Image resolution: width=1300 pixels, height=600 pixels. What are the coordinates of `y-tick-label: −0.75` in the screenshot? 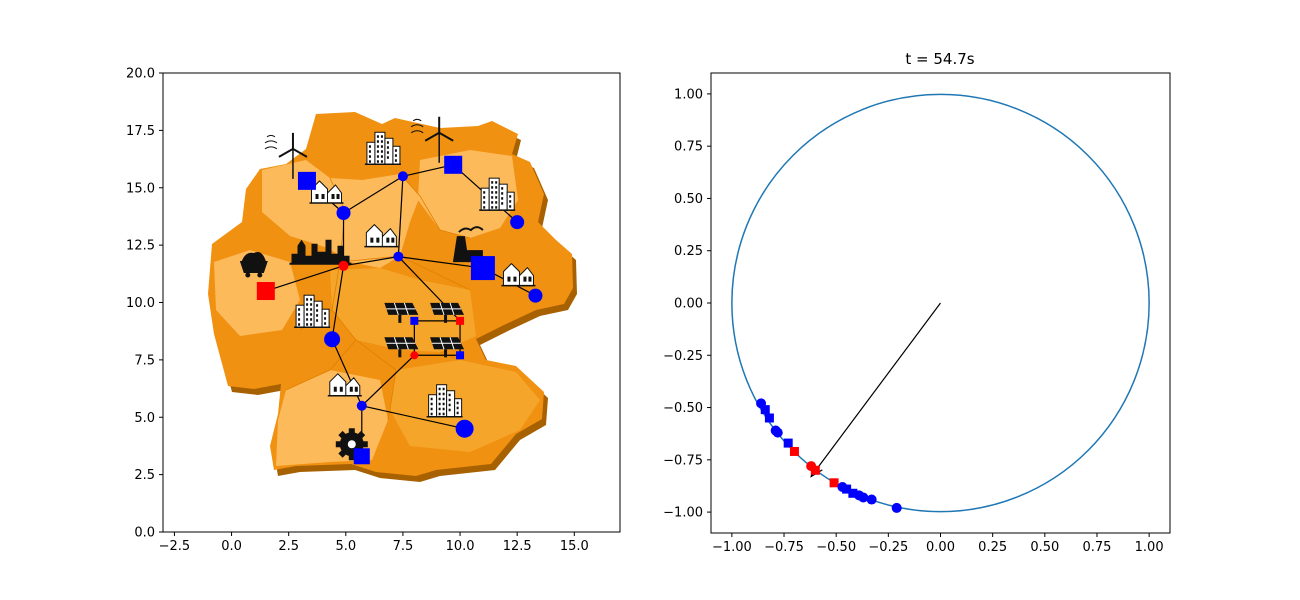 It's located at (683, 460).